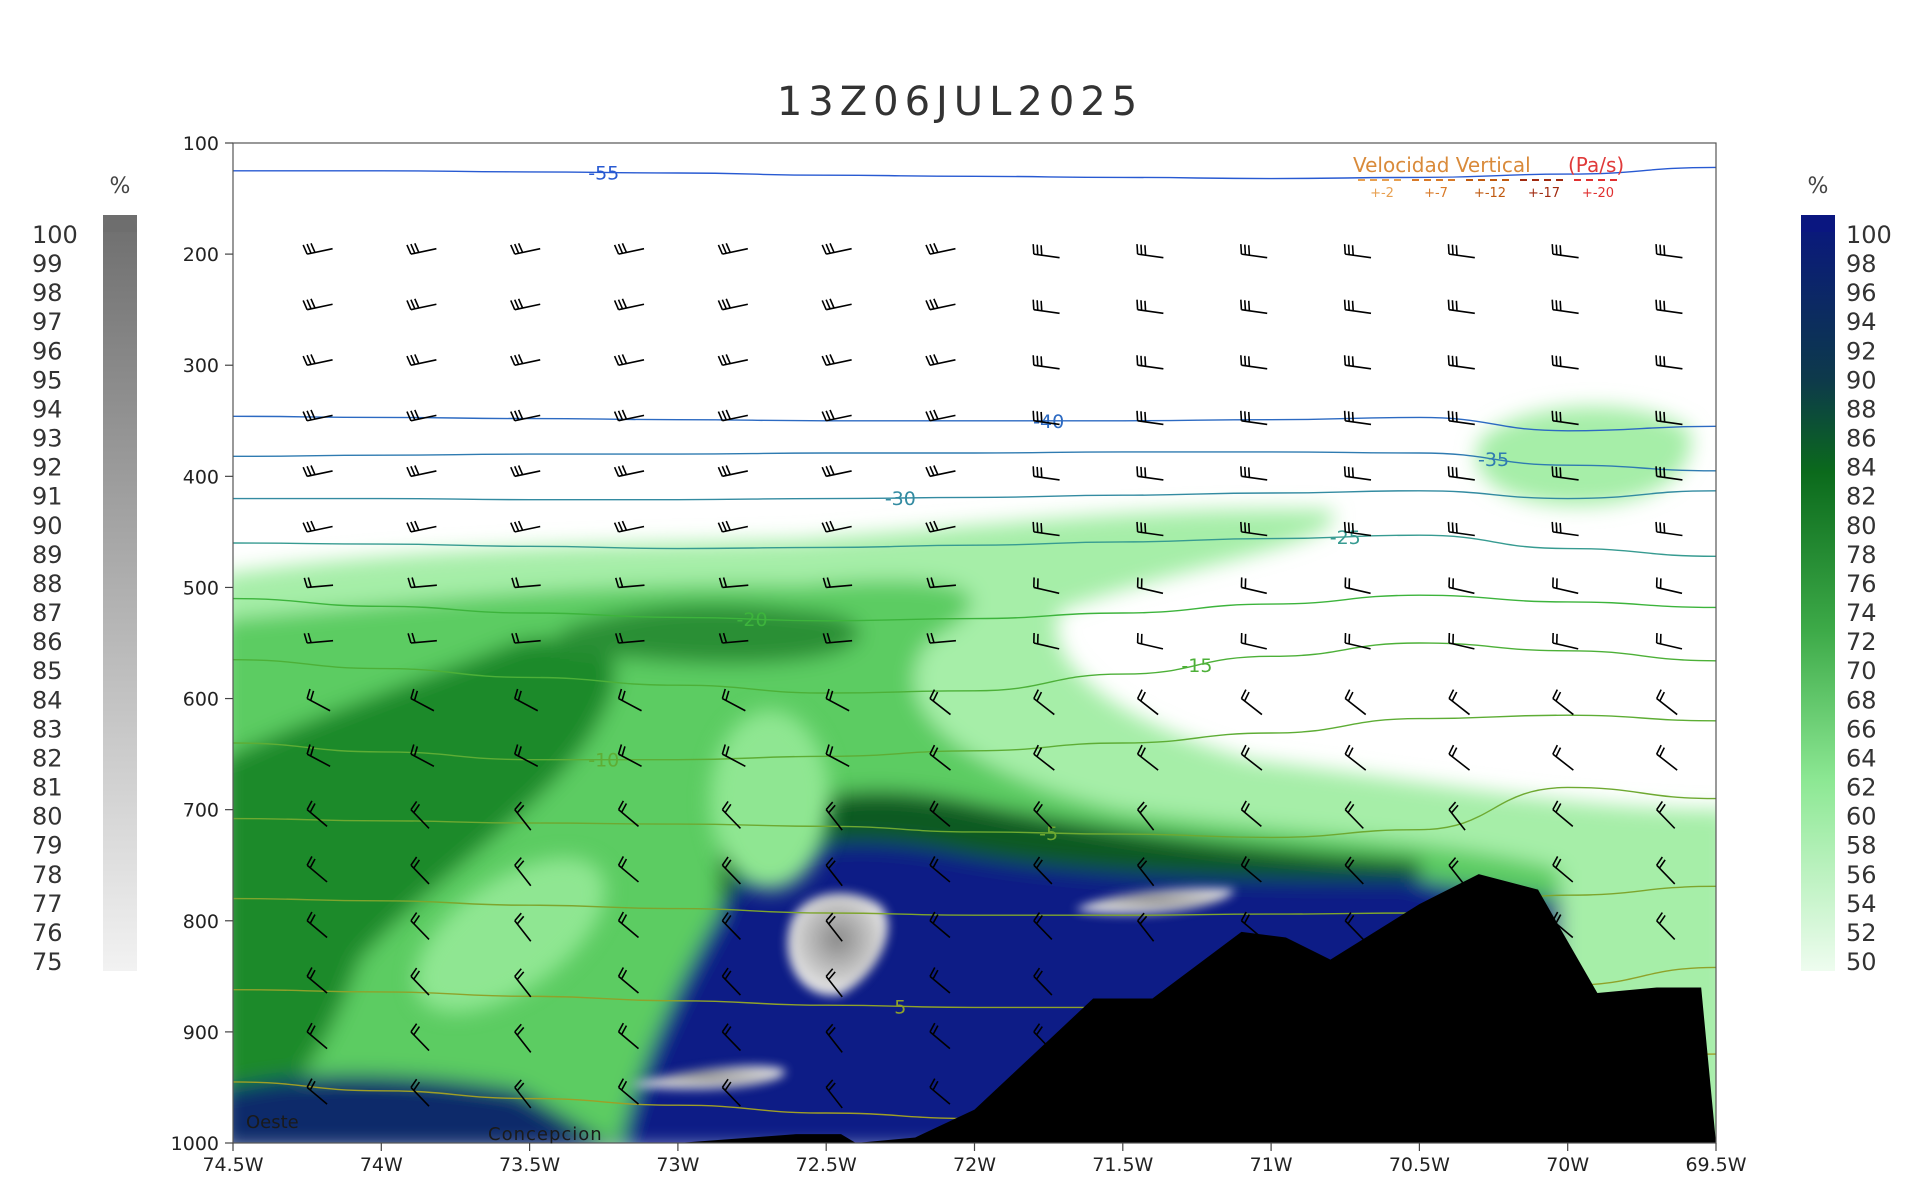  Describe the element at coordinates (47, 904) in the screenshot. I see `colorbar-label: 77` at that location.